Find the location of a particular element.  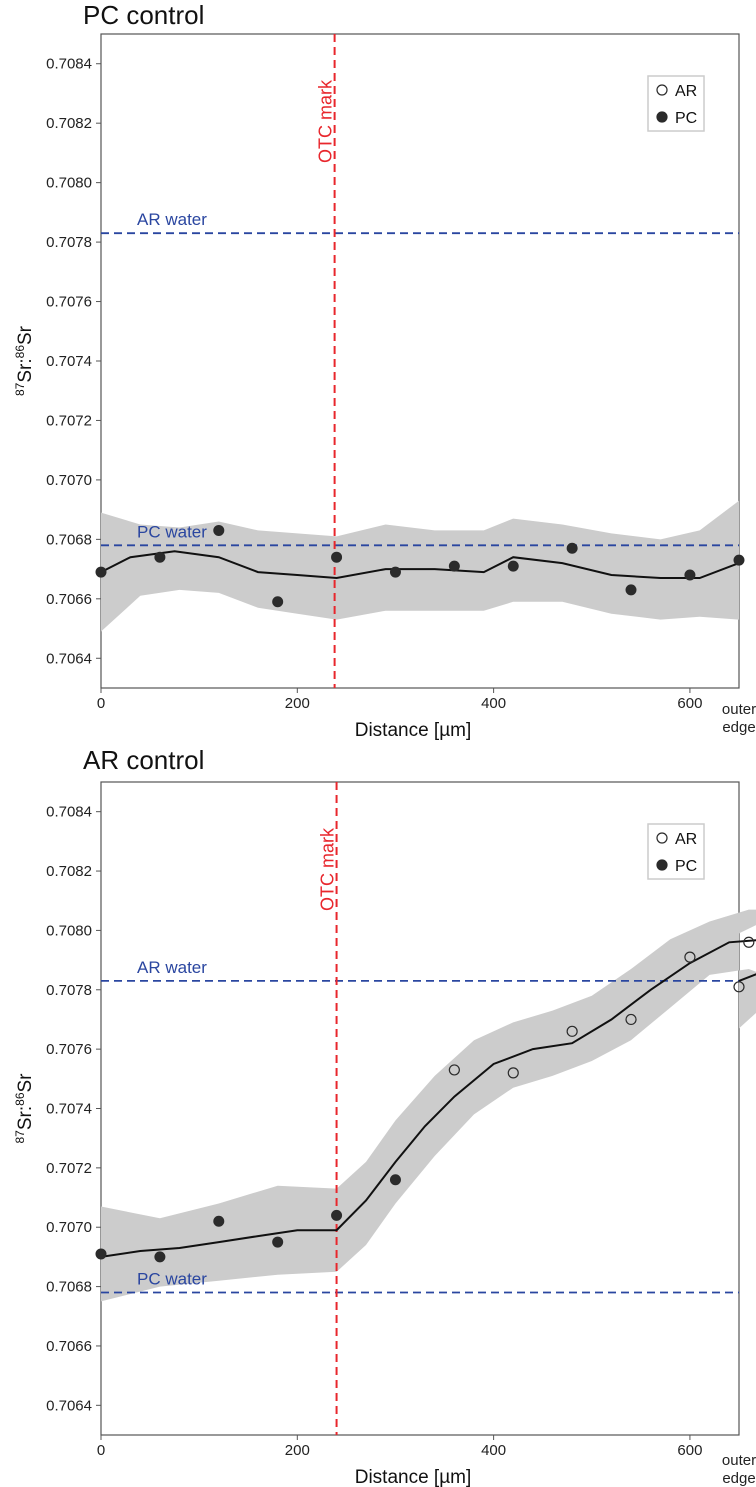

outer-edge-label-bottom-2: edge is located at coordinates (738, 1478).